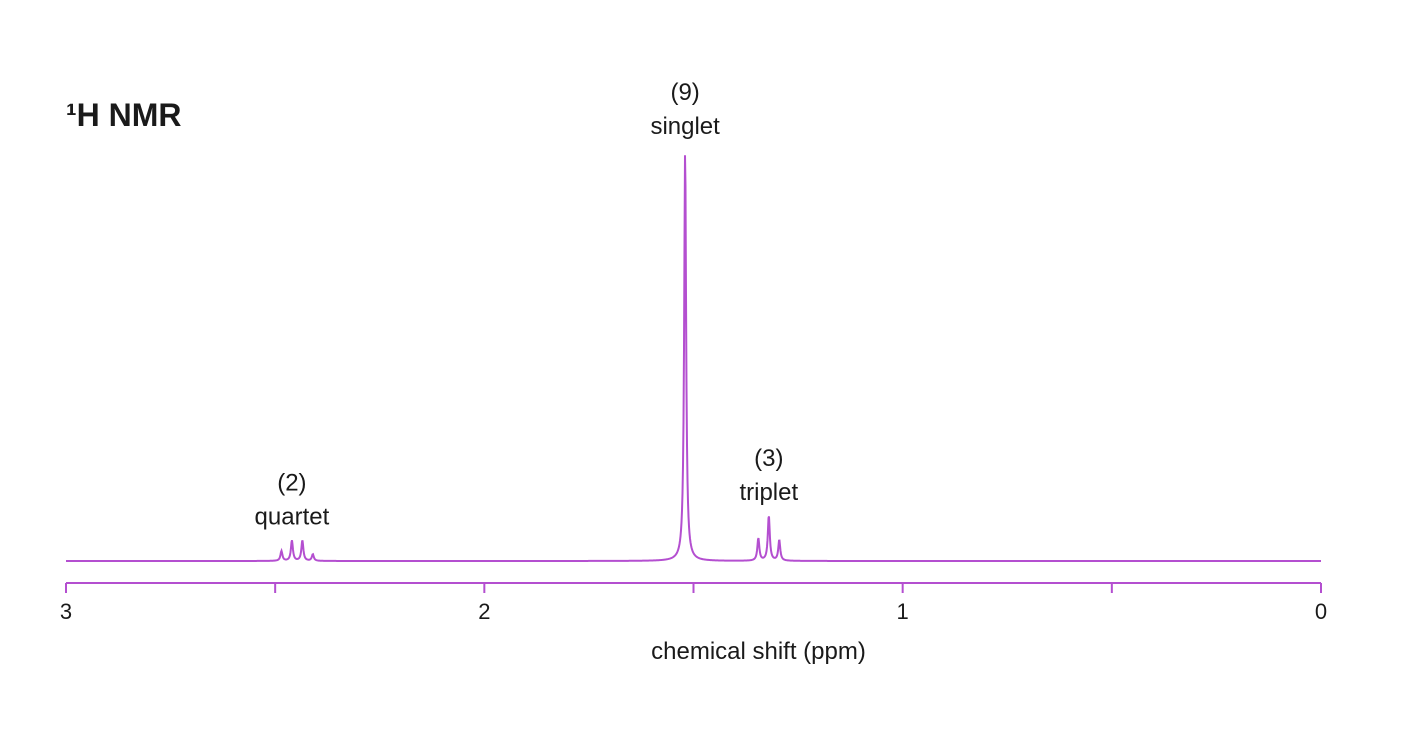  Describe the element at coordinates (903, 611) in the screenshot. I see `x-tick-label: 1` at that location.